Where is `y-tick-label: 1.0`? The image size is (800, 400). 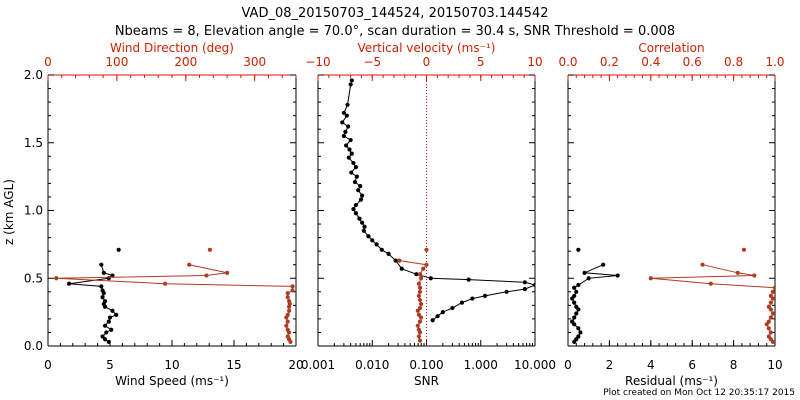 y-tick-label: 1.0 is located at coordinates (33, 211).